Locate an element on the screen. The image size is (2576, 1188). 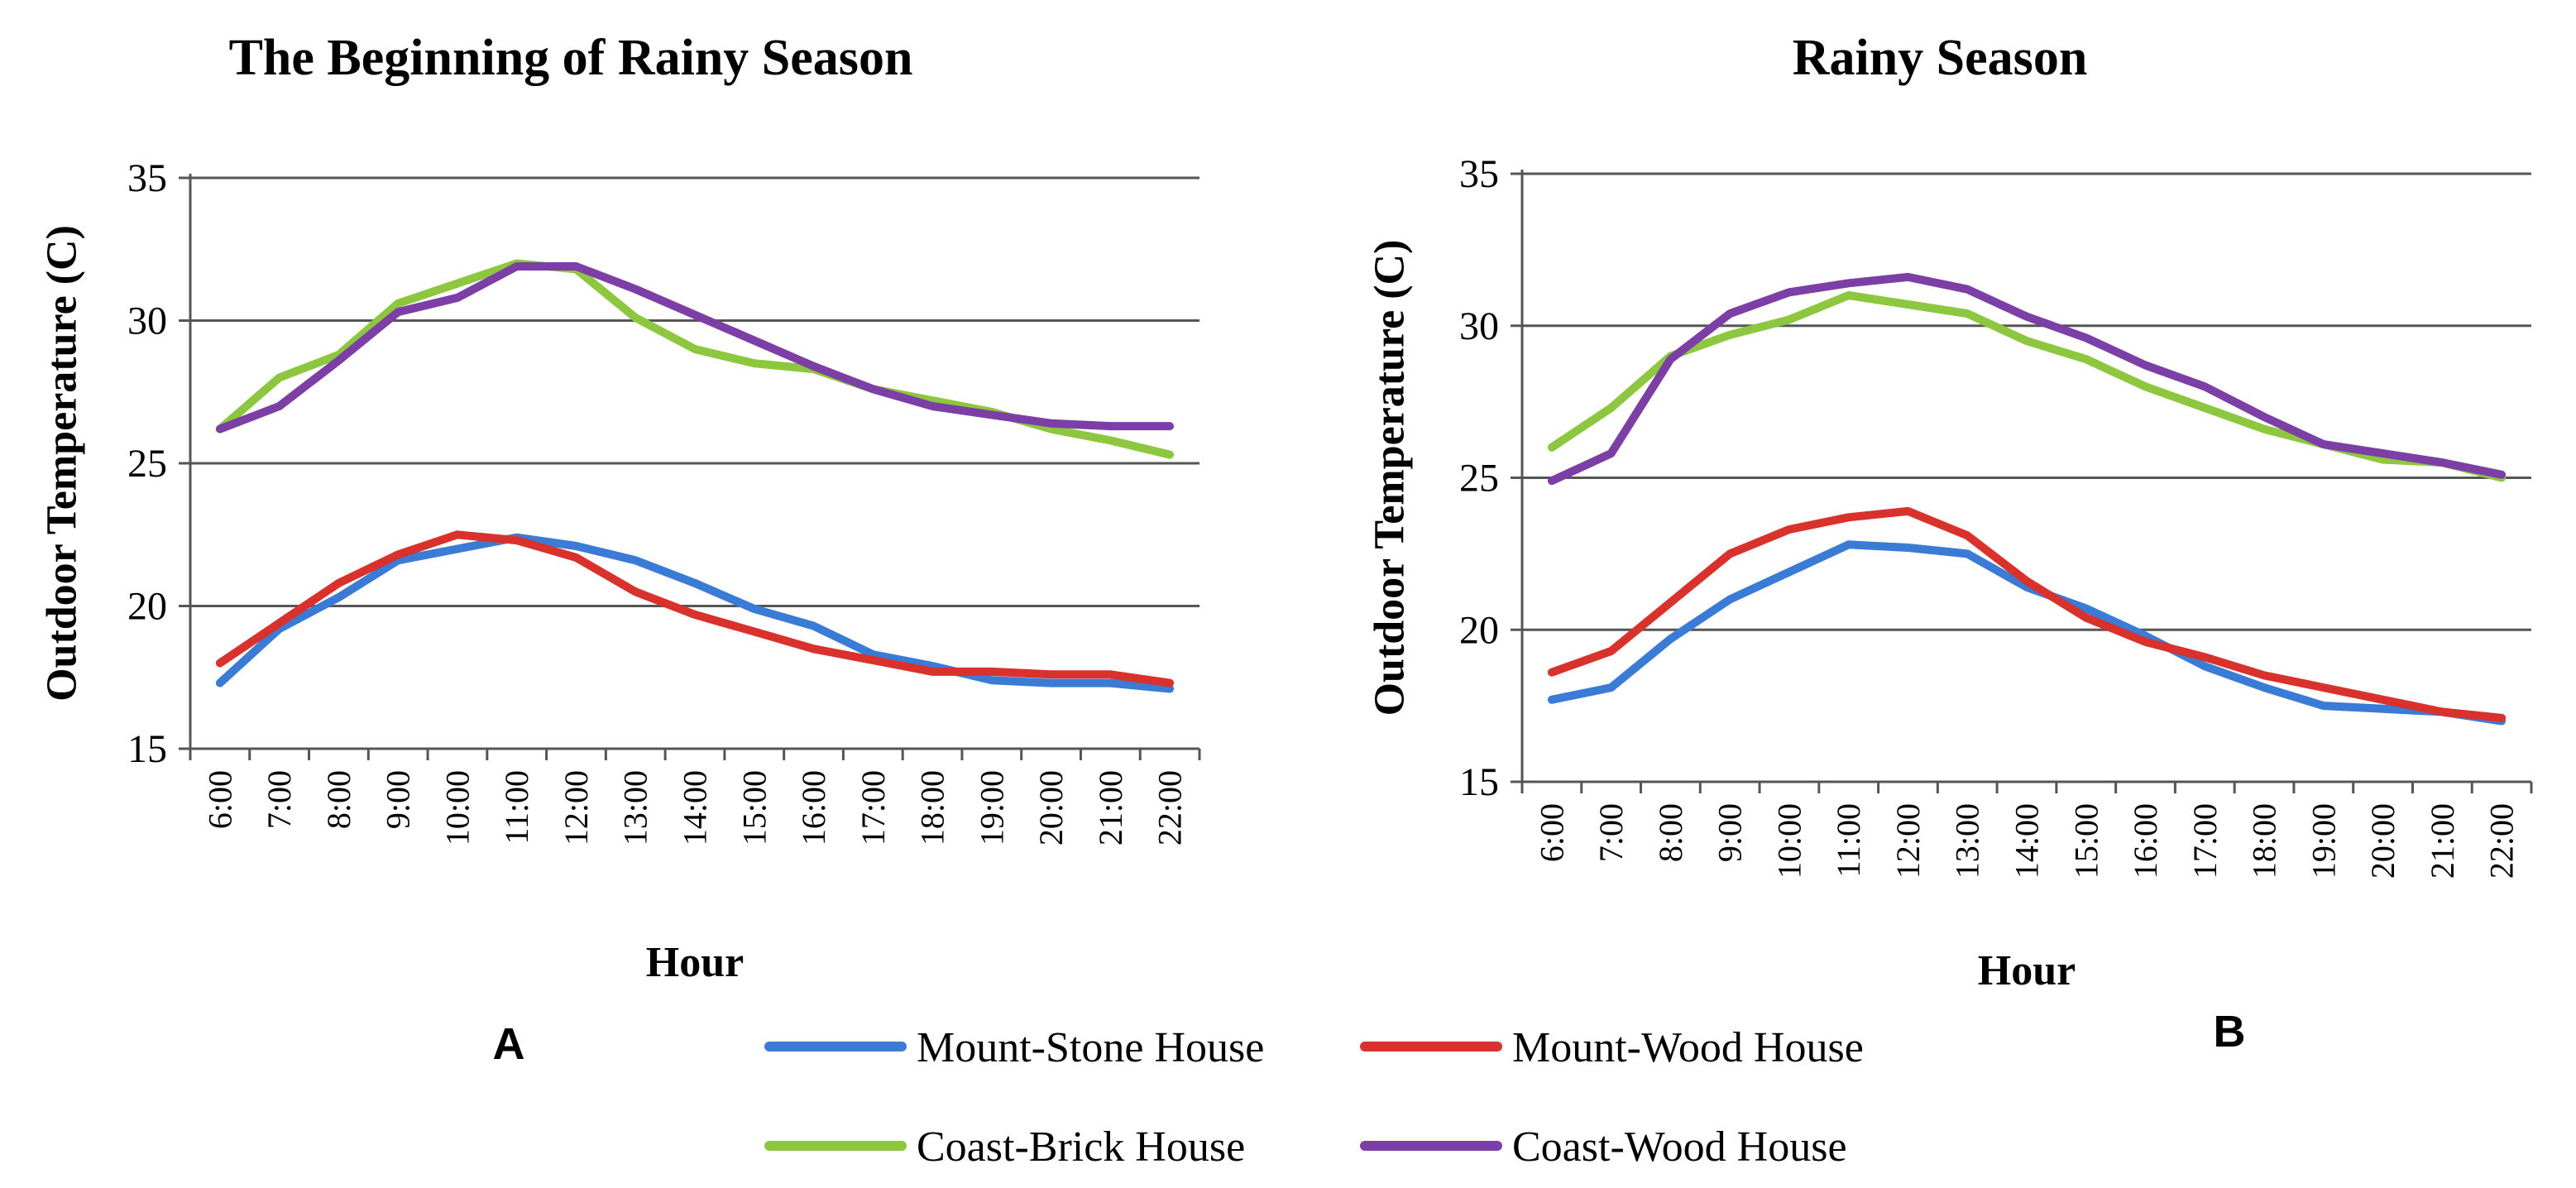
panel-label: A is located at coordinates (509, 1044).